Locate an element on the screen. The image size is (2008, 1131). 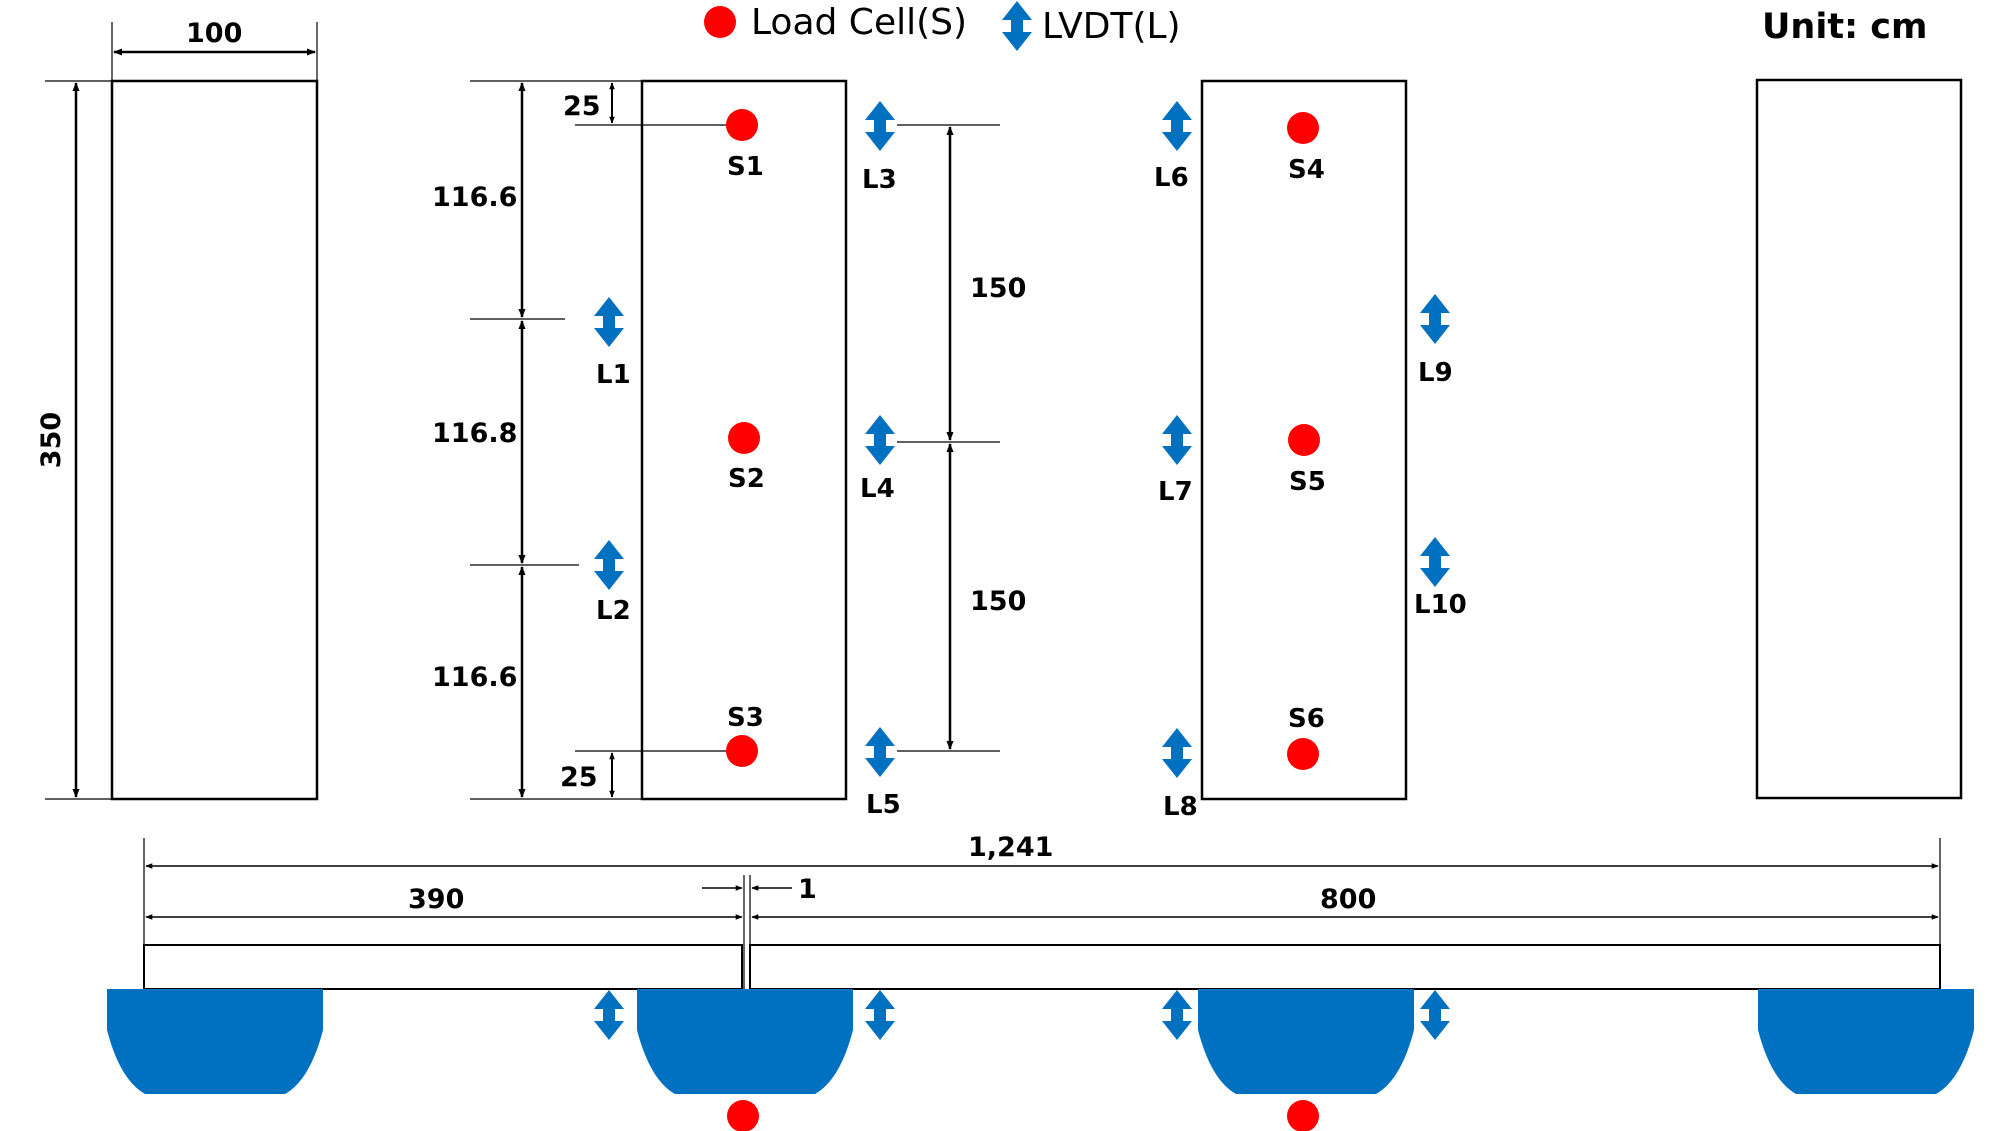
lvdt-l2-label: L2 is located at coordinates (613, 611).